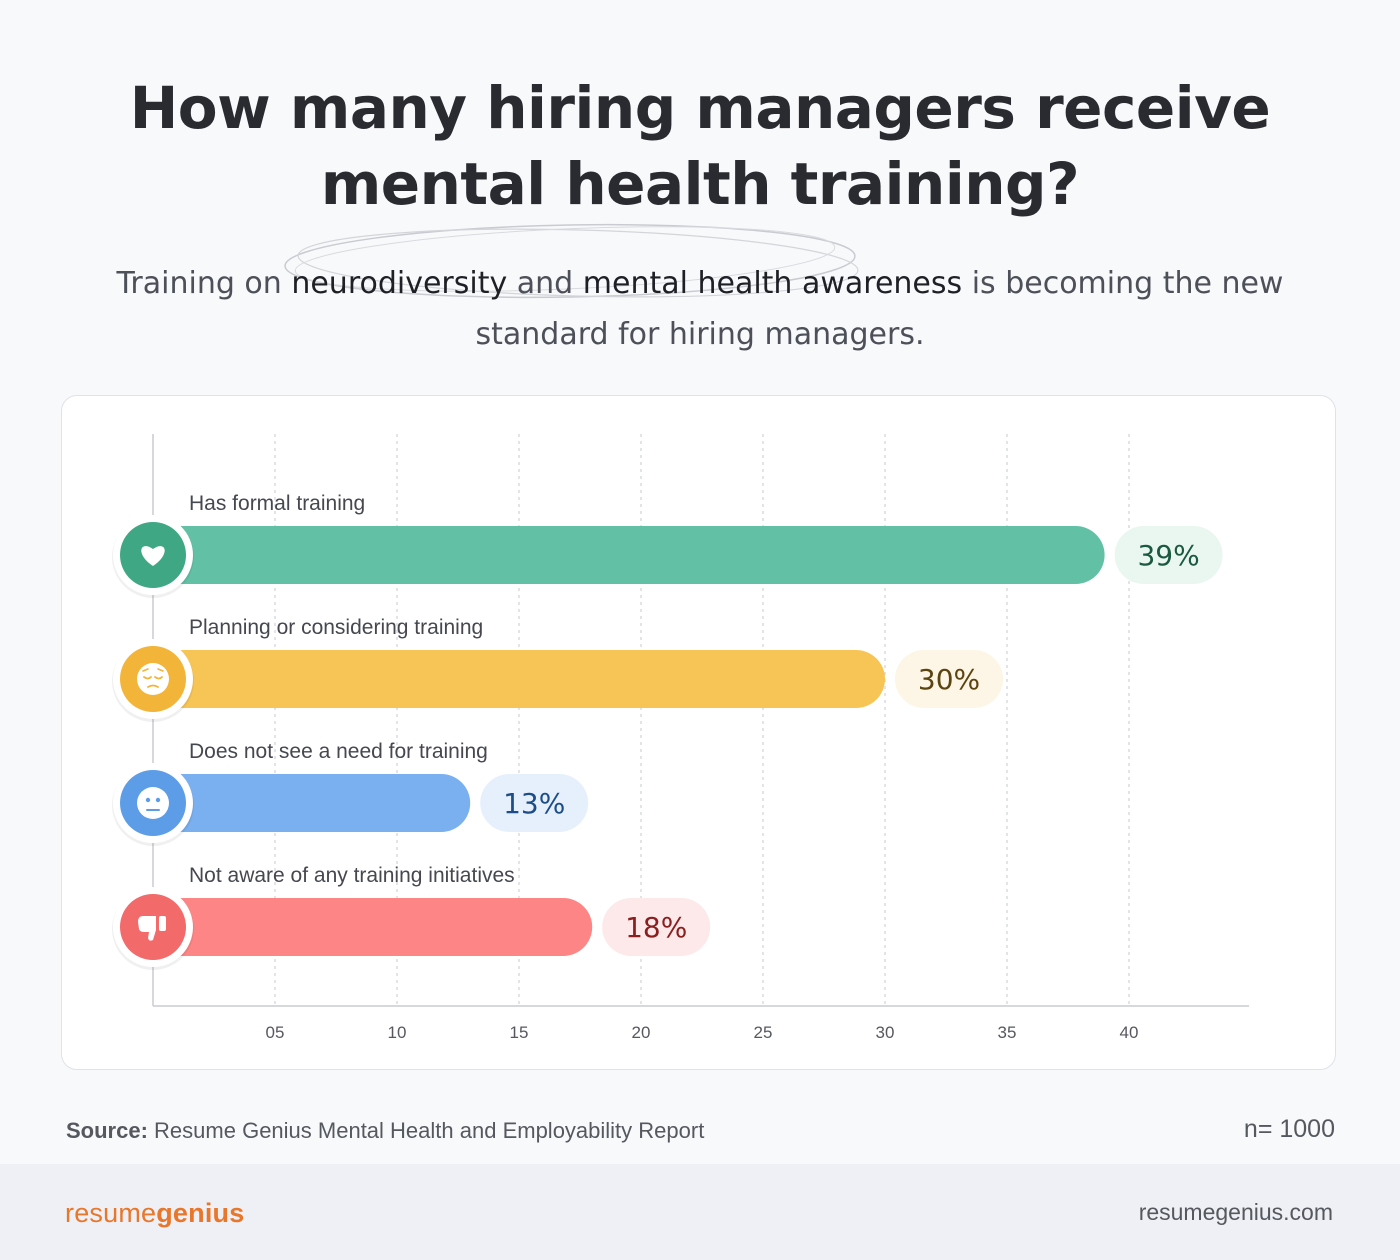 The image size is (1400, 1260). Describe the element at coordinates (153, 679) in the screenshot. I see `worried-face-icon` at that location.